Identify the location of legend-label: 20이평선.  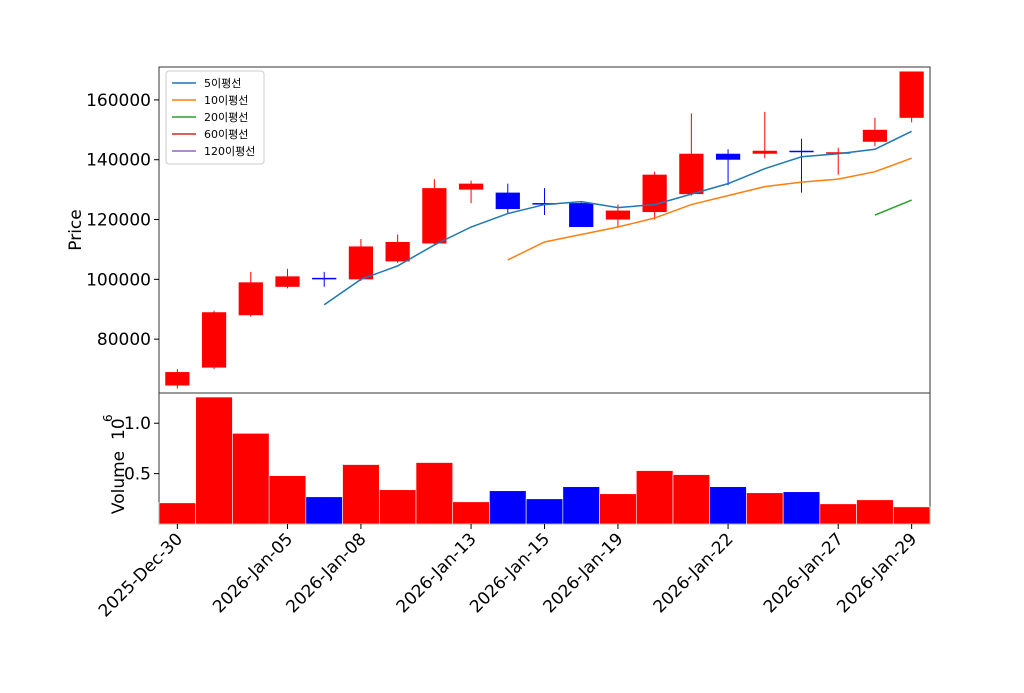
(226, 117).